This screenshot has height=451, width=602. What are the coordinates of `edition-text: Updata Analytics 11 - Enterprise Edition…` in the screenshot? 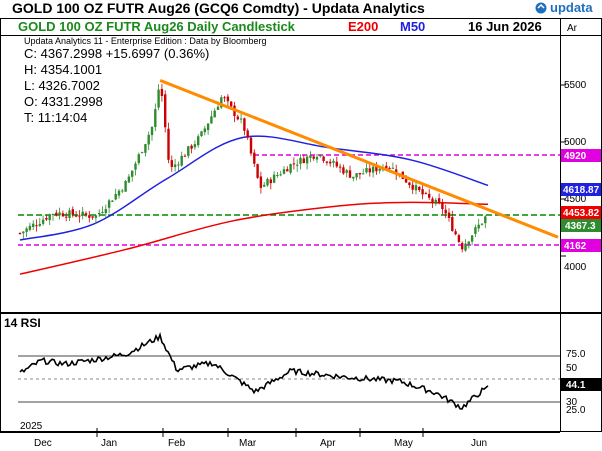 It's located at (145, 41).